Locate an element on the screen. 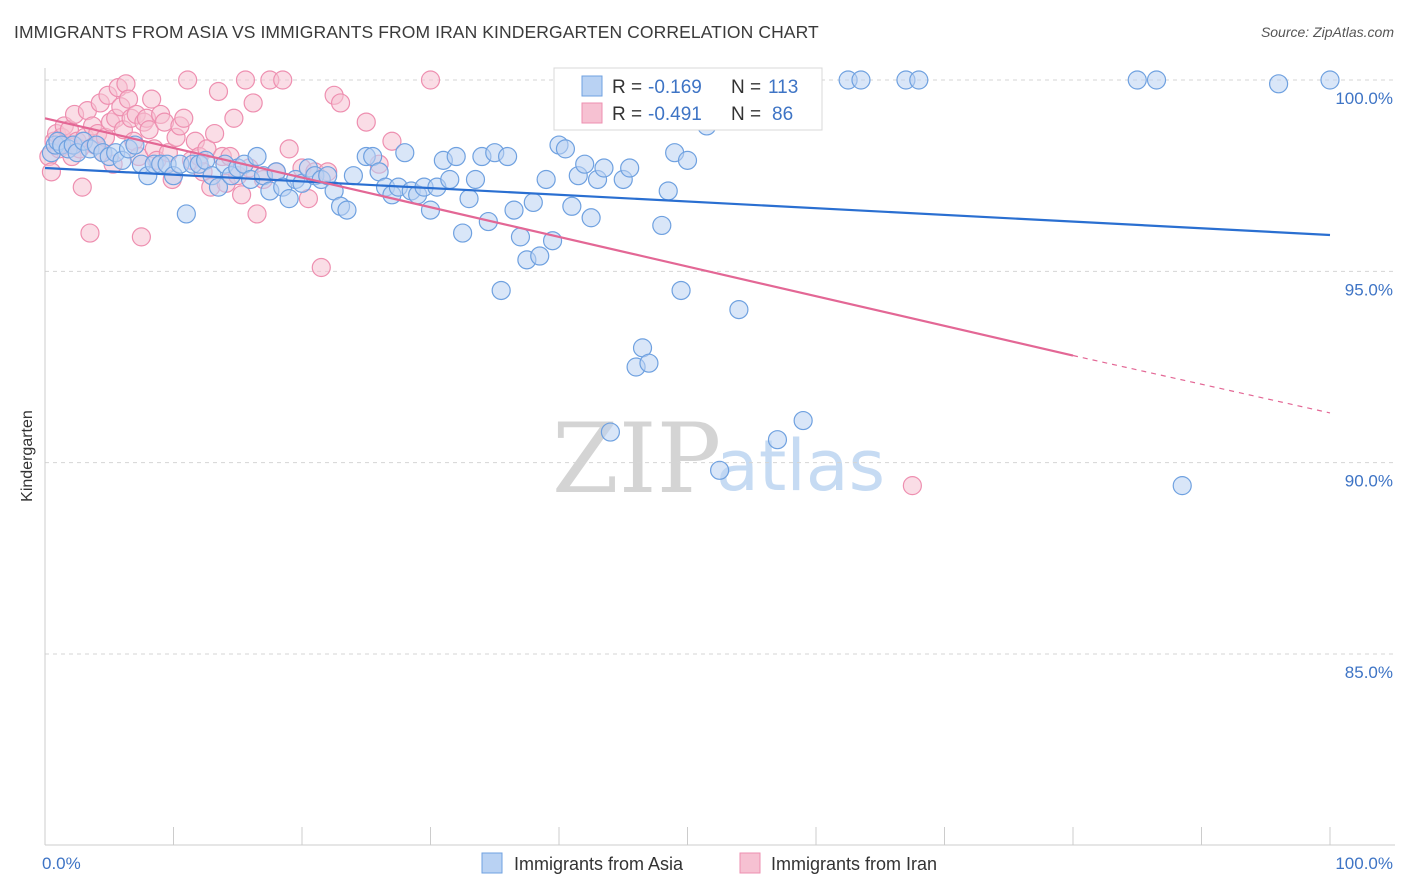 Image resolution: width=1406 pixels, height=892 pixels. stats-iran-r-value: -0.491 is located at coordinates (675, 114).